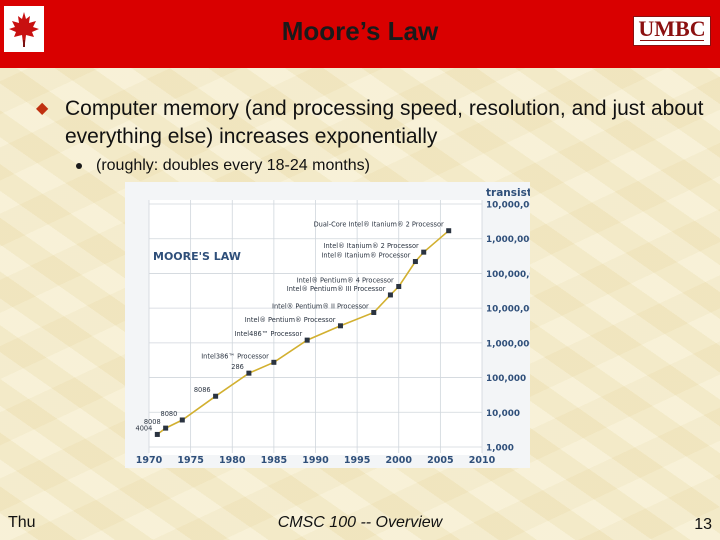  I want to click on footer-course: CMSC 100 -- Overview, so click(360, 522).